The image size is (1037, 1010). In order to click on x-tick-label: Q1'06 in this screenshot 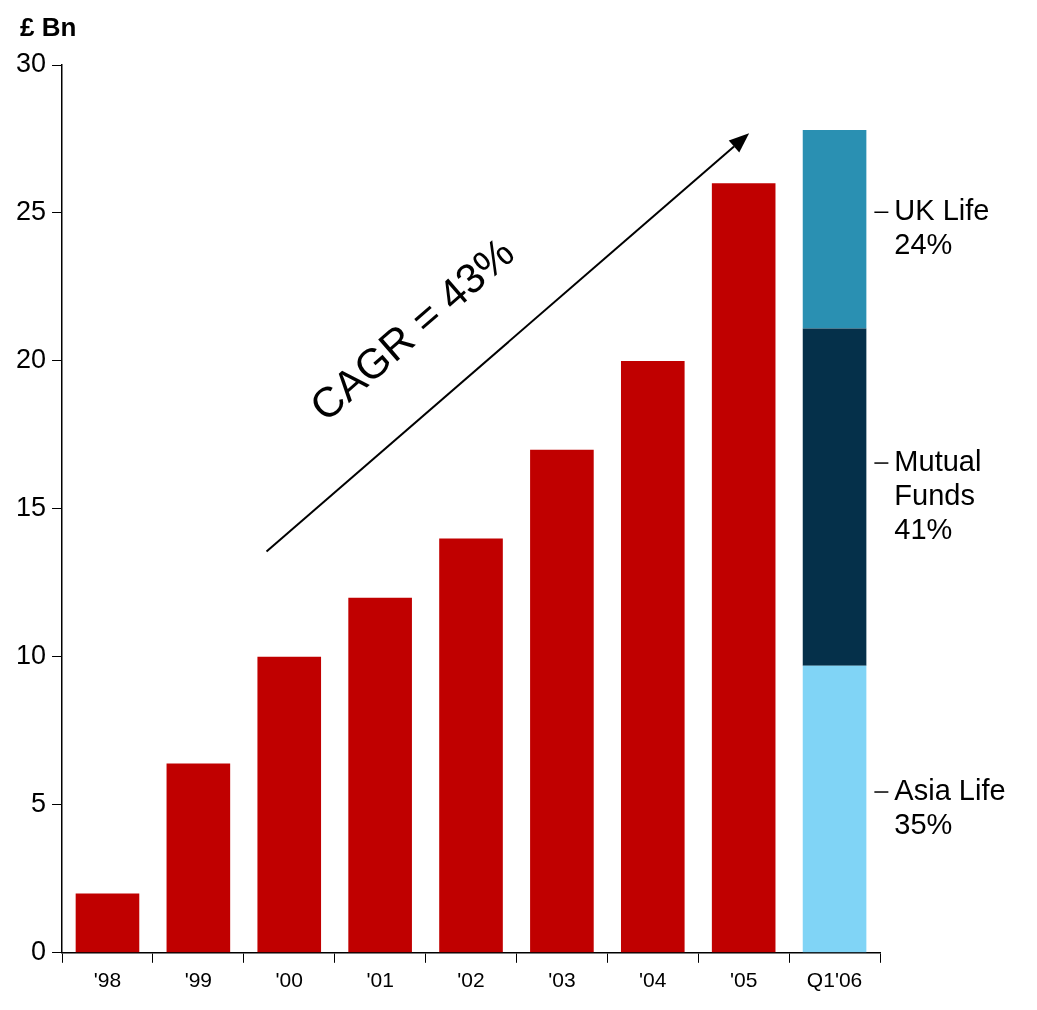, I will do `click(834, 980)`.